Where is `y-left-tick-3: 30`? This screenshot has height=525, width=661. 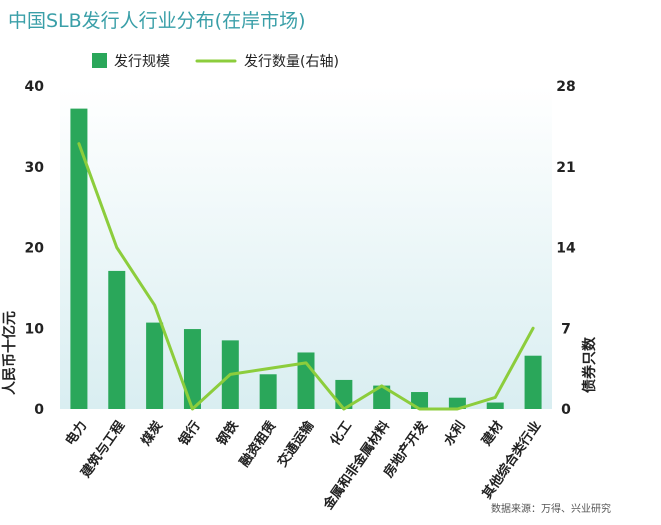 y-left-tick-3: 30 is located at coordinates (35, 168).